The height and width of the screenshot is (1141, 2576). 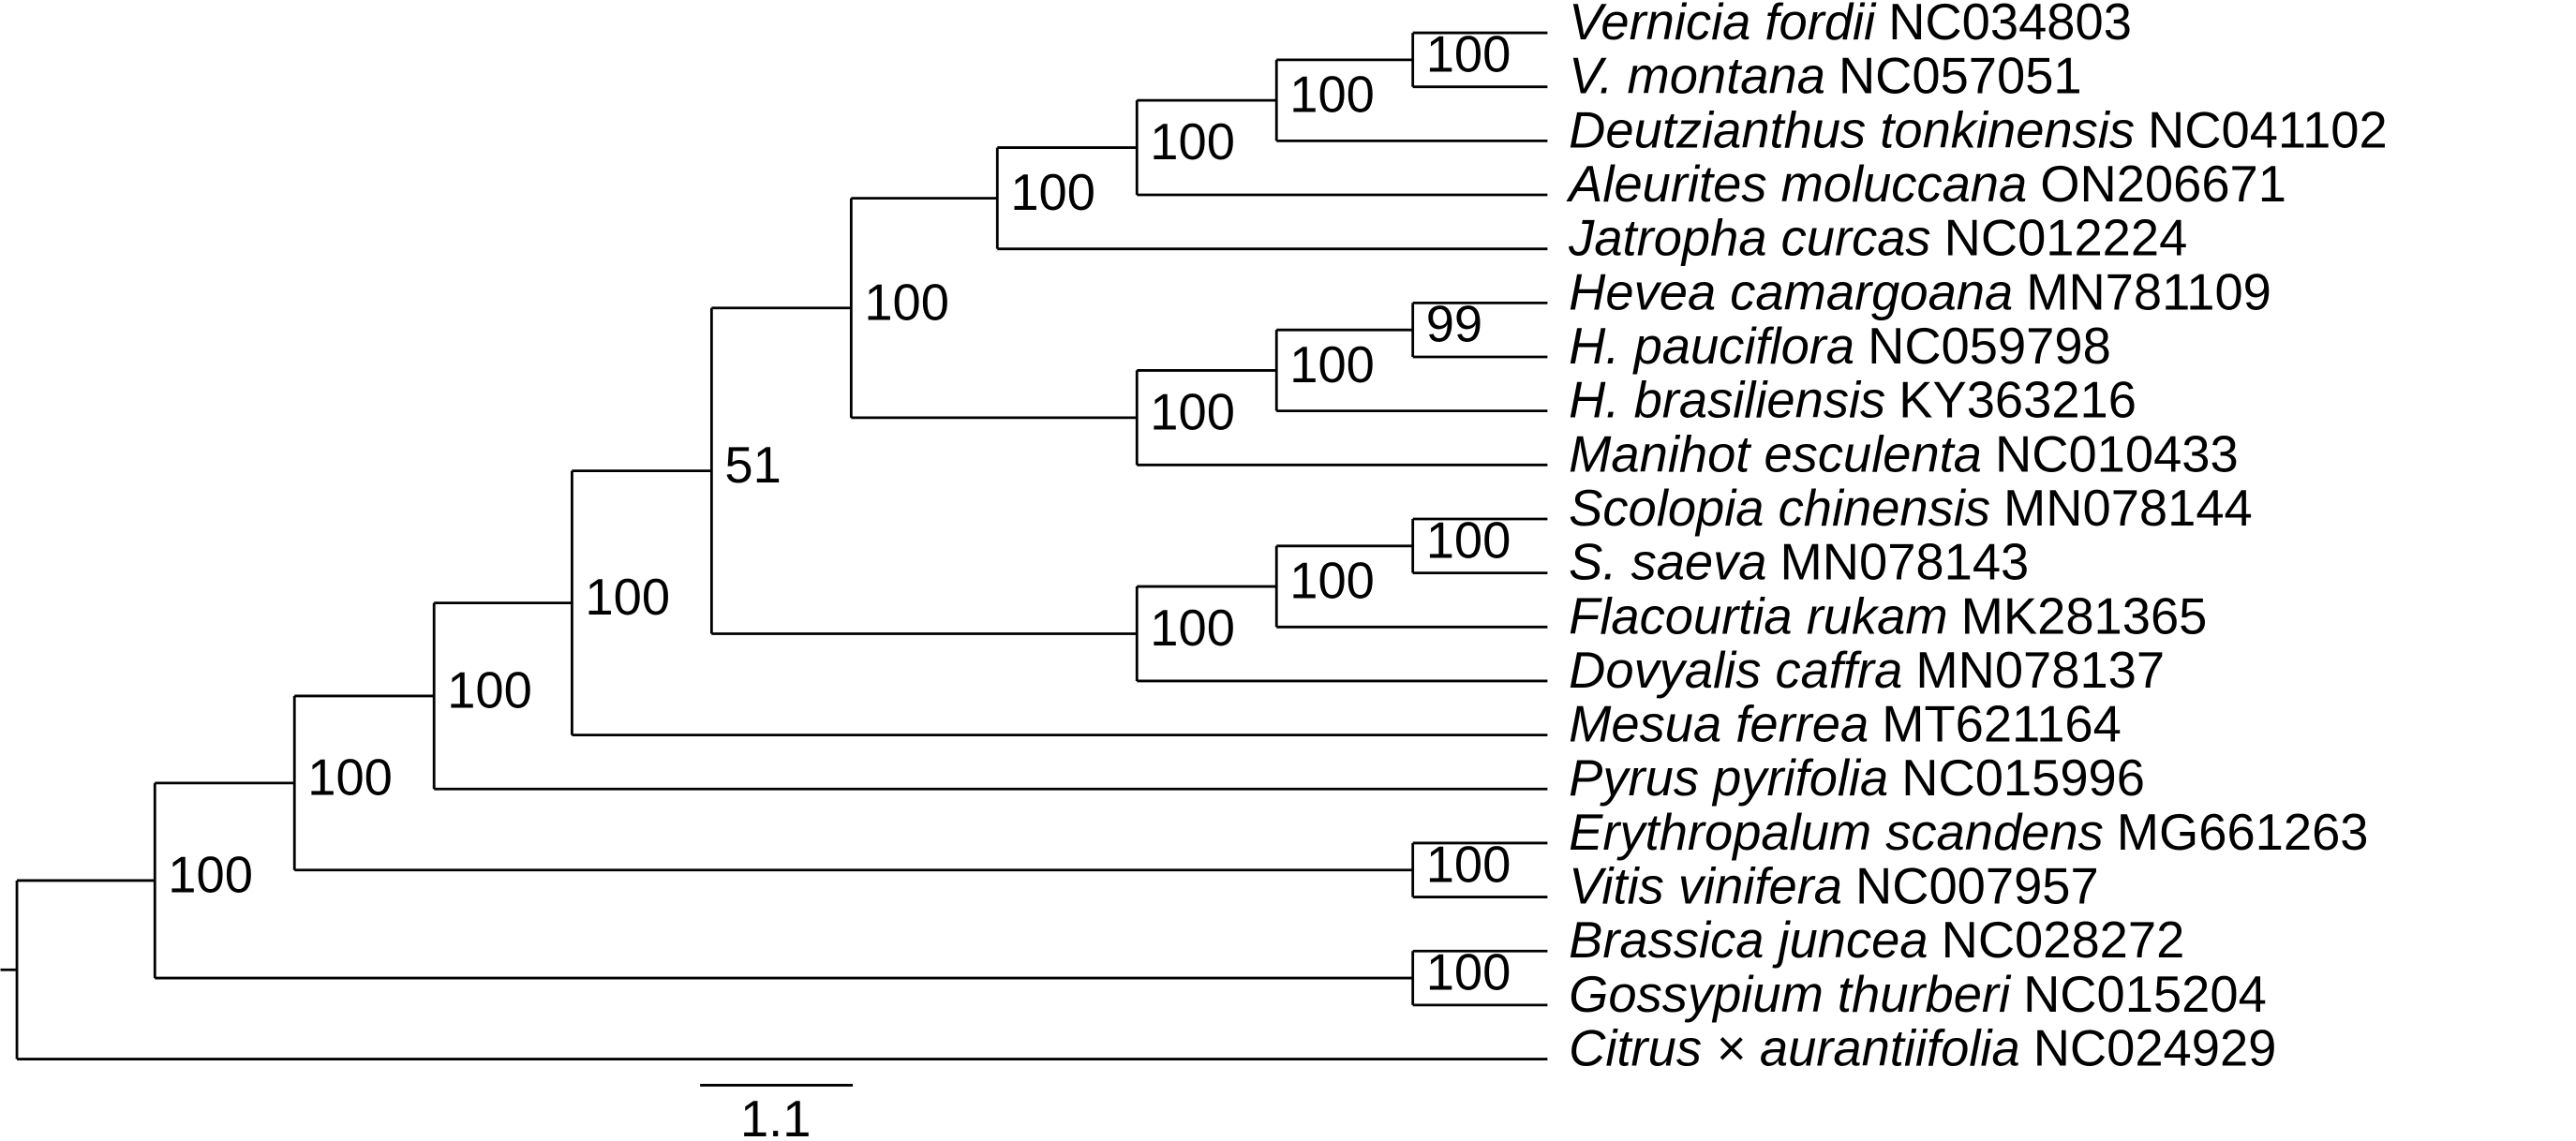 I want to click on taxon-name: H. pauciflora, so click(x=1711, y=347).